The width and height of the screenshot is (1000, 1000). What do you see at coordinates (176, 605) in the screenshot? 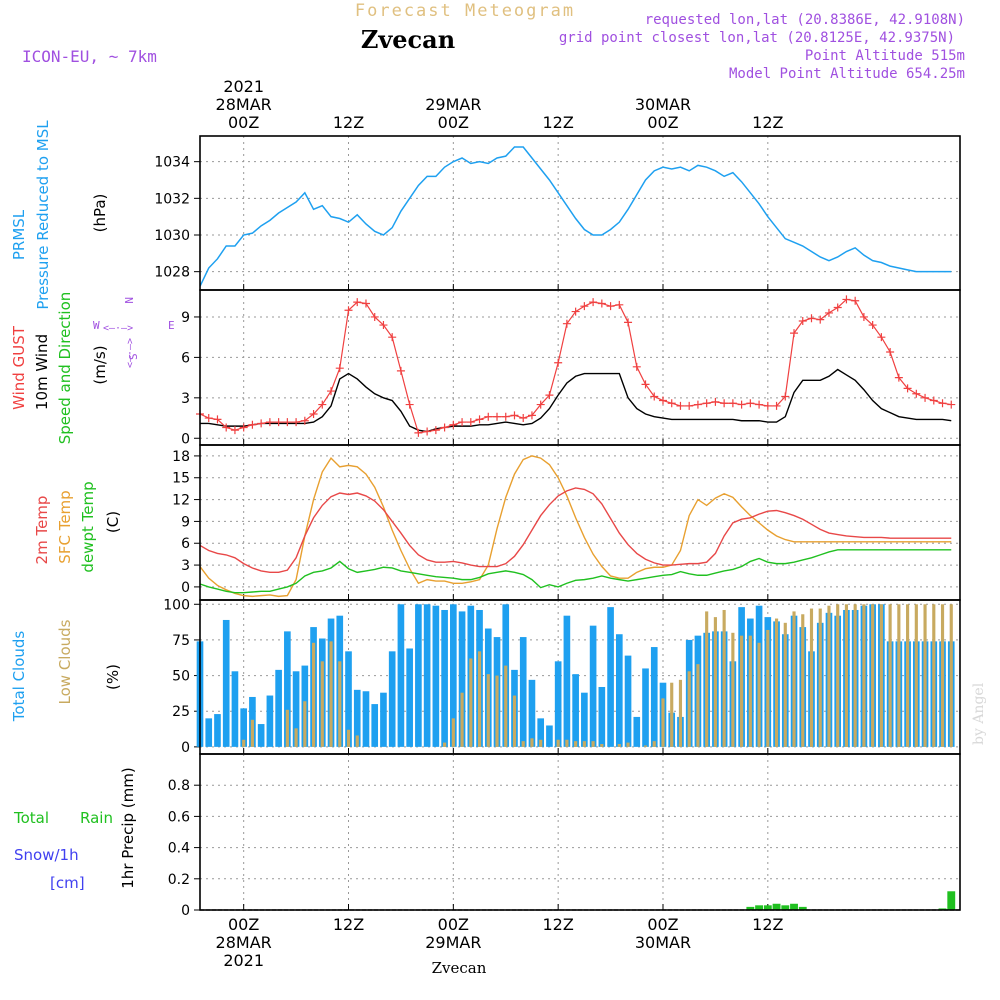
I see `y-tick-label: 100` at bounding box center [176, 605].